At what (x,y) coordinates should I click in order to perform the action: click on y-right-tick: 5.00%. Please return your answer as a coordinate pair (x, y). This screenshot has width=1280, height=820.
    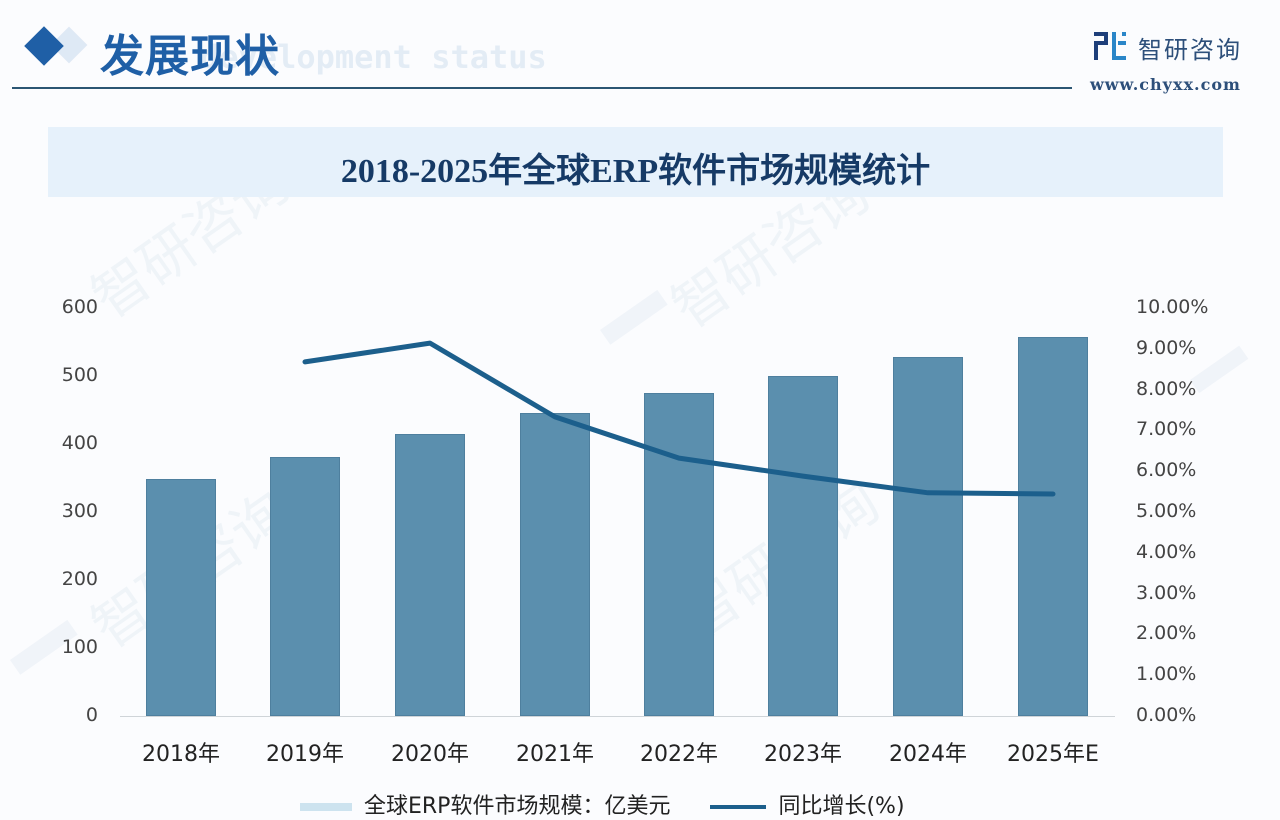
    Looking at the image, I should click on (1166, 511).